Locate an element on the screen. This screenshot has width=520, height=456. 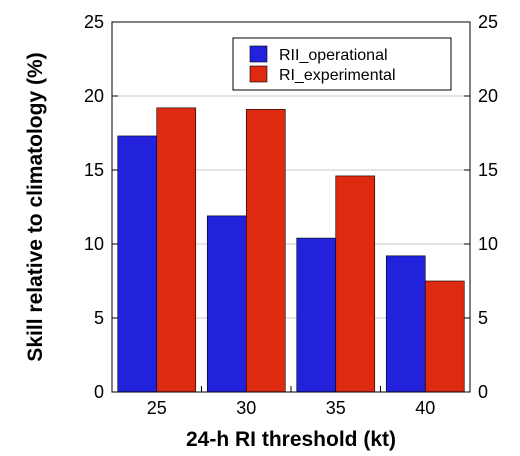
x-axis-title: 24-h RI threshold (kt) is located at coordinates (291, 439).